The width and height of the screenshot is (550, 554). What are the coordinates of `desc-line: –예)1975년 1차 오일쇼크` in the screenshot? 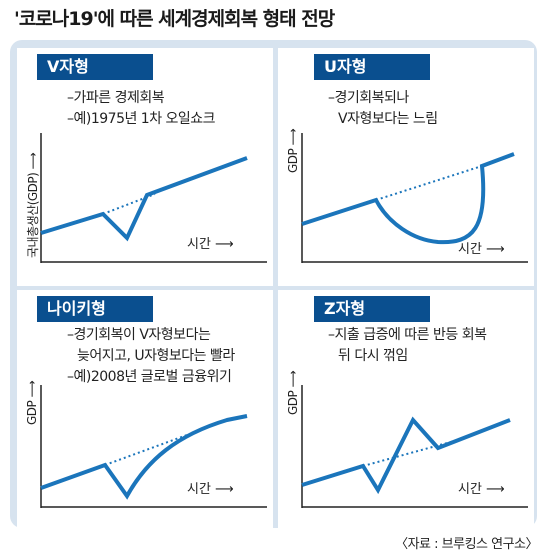 It's located at (141, 119).